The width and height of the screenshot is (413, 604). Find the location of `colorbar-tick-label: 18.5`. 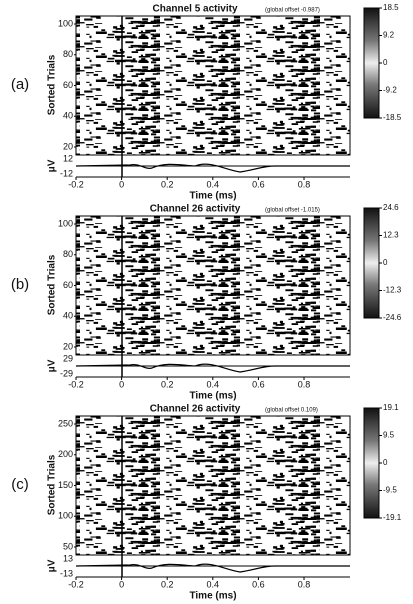

colorbar-tick-label: 18.5 is located at coordinates (391, 7).